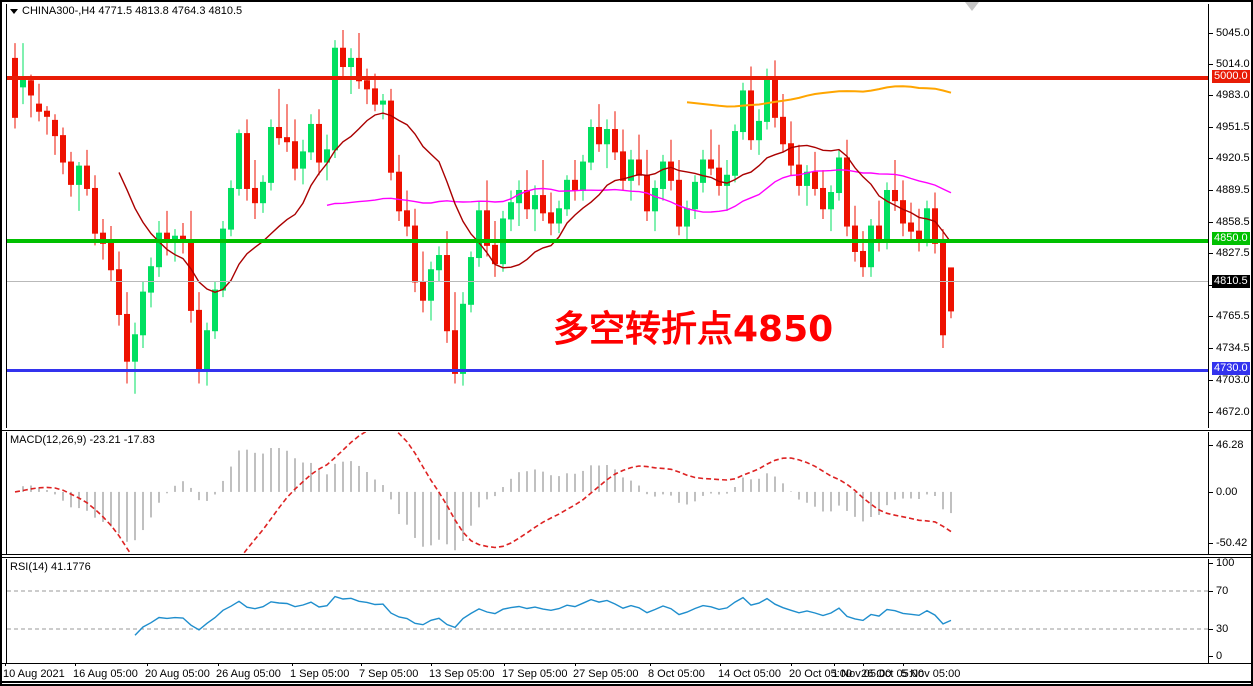  What do you see at coordinates (1233, 412) in the screenshot?
I see `price-tick-label: 4672.0` at bounding box center [1233, 412].